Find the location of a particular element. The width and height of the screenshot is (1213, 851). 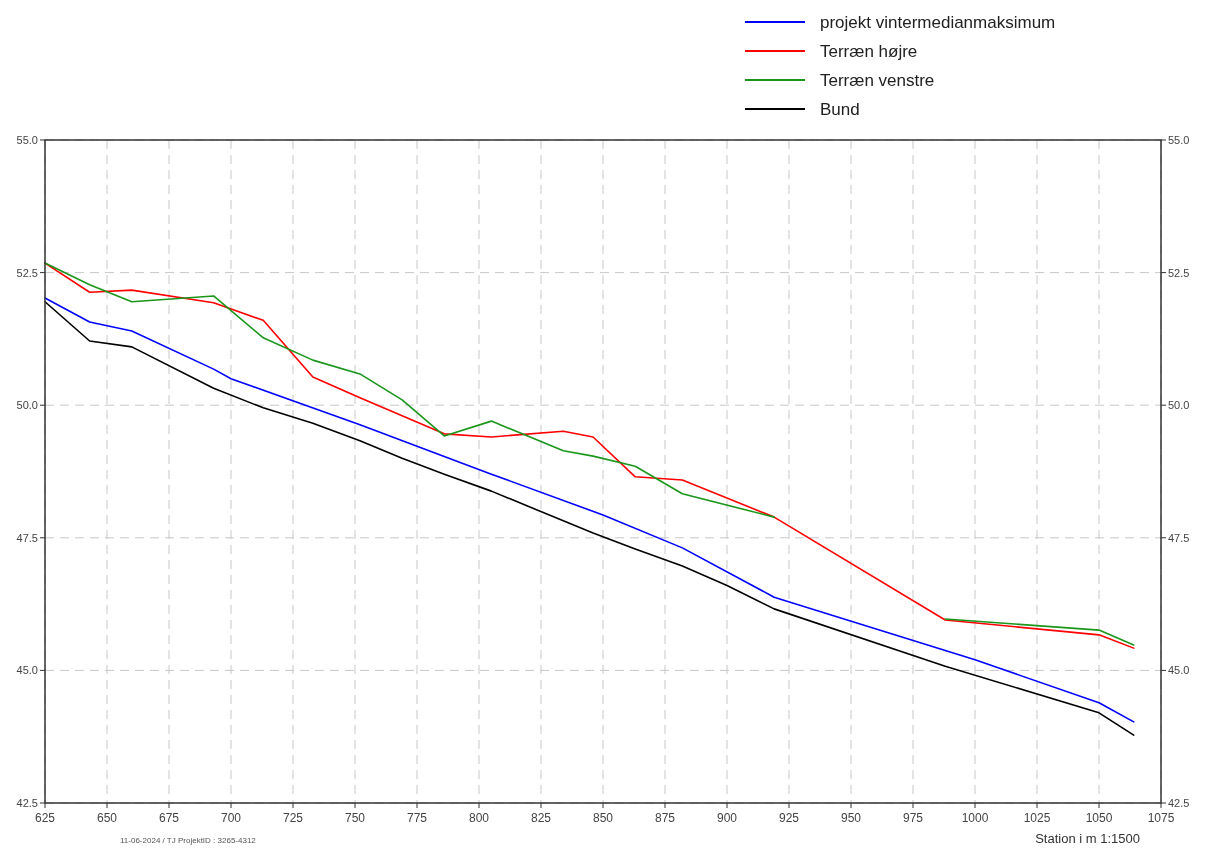

y-tick-label: 55.0 is located at coordinates (27, 140).